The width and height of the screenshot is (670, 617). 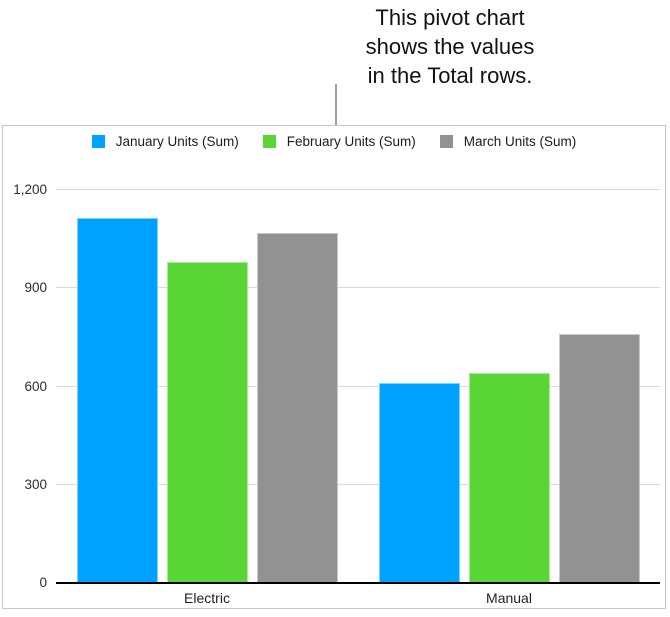 I want to click on bar-february-electric, so click(x=207, y=422).